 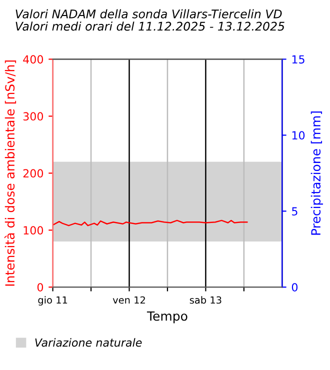 What do you see at coordinates (167, 317) in the screenshot?
I see `x-axis-title: Tempo` at bounding box center [167, 317].